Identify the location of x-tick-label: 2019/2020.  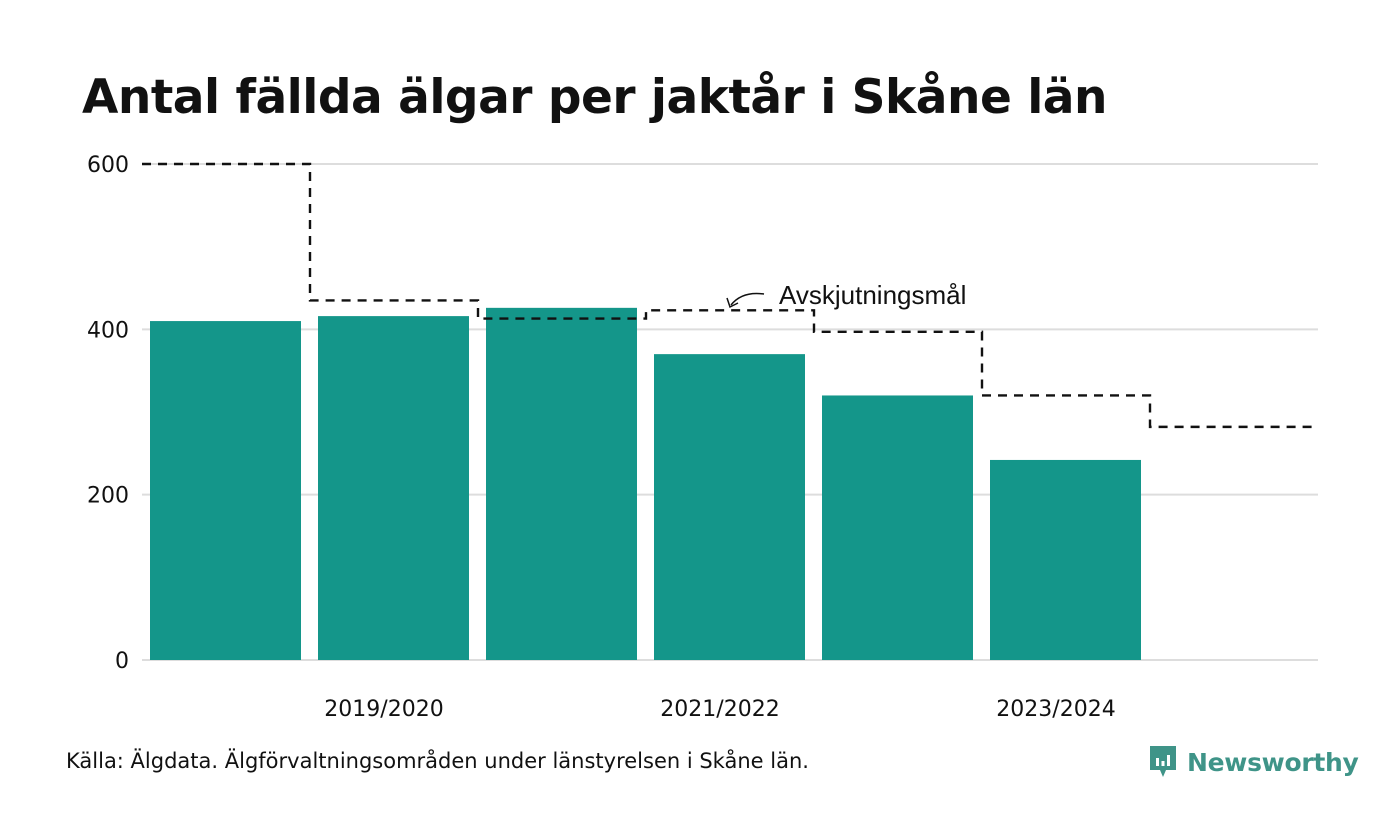
(383, 709).